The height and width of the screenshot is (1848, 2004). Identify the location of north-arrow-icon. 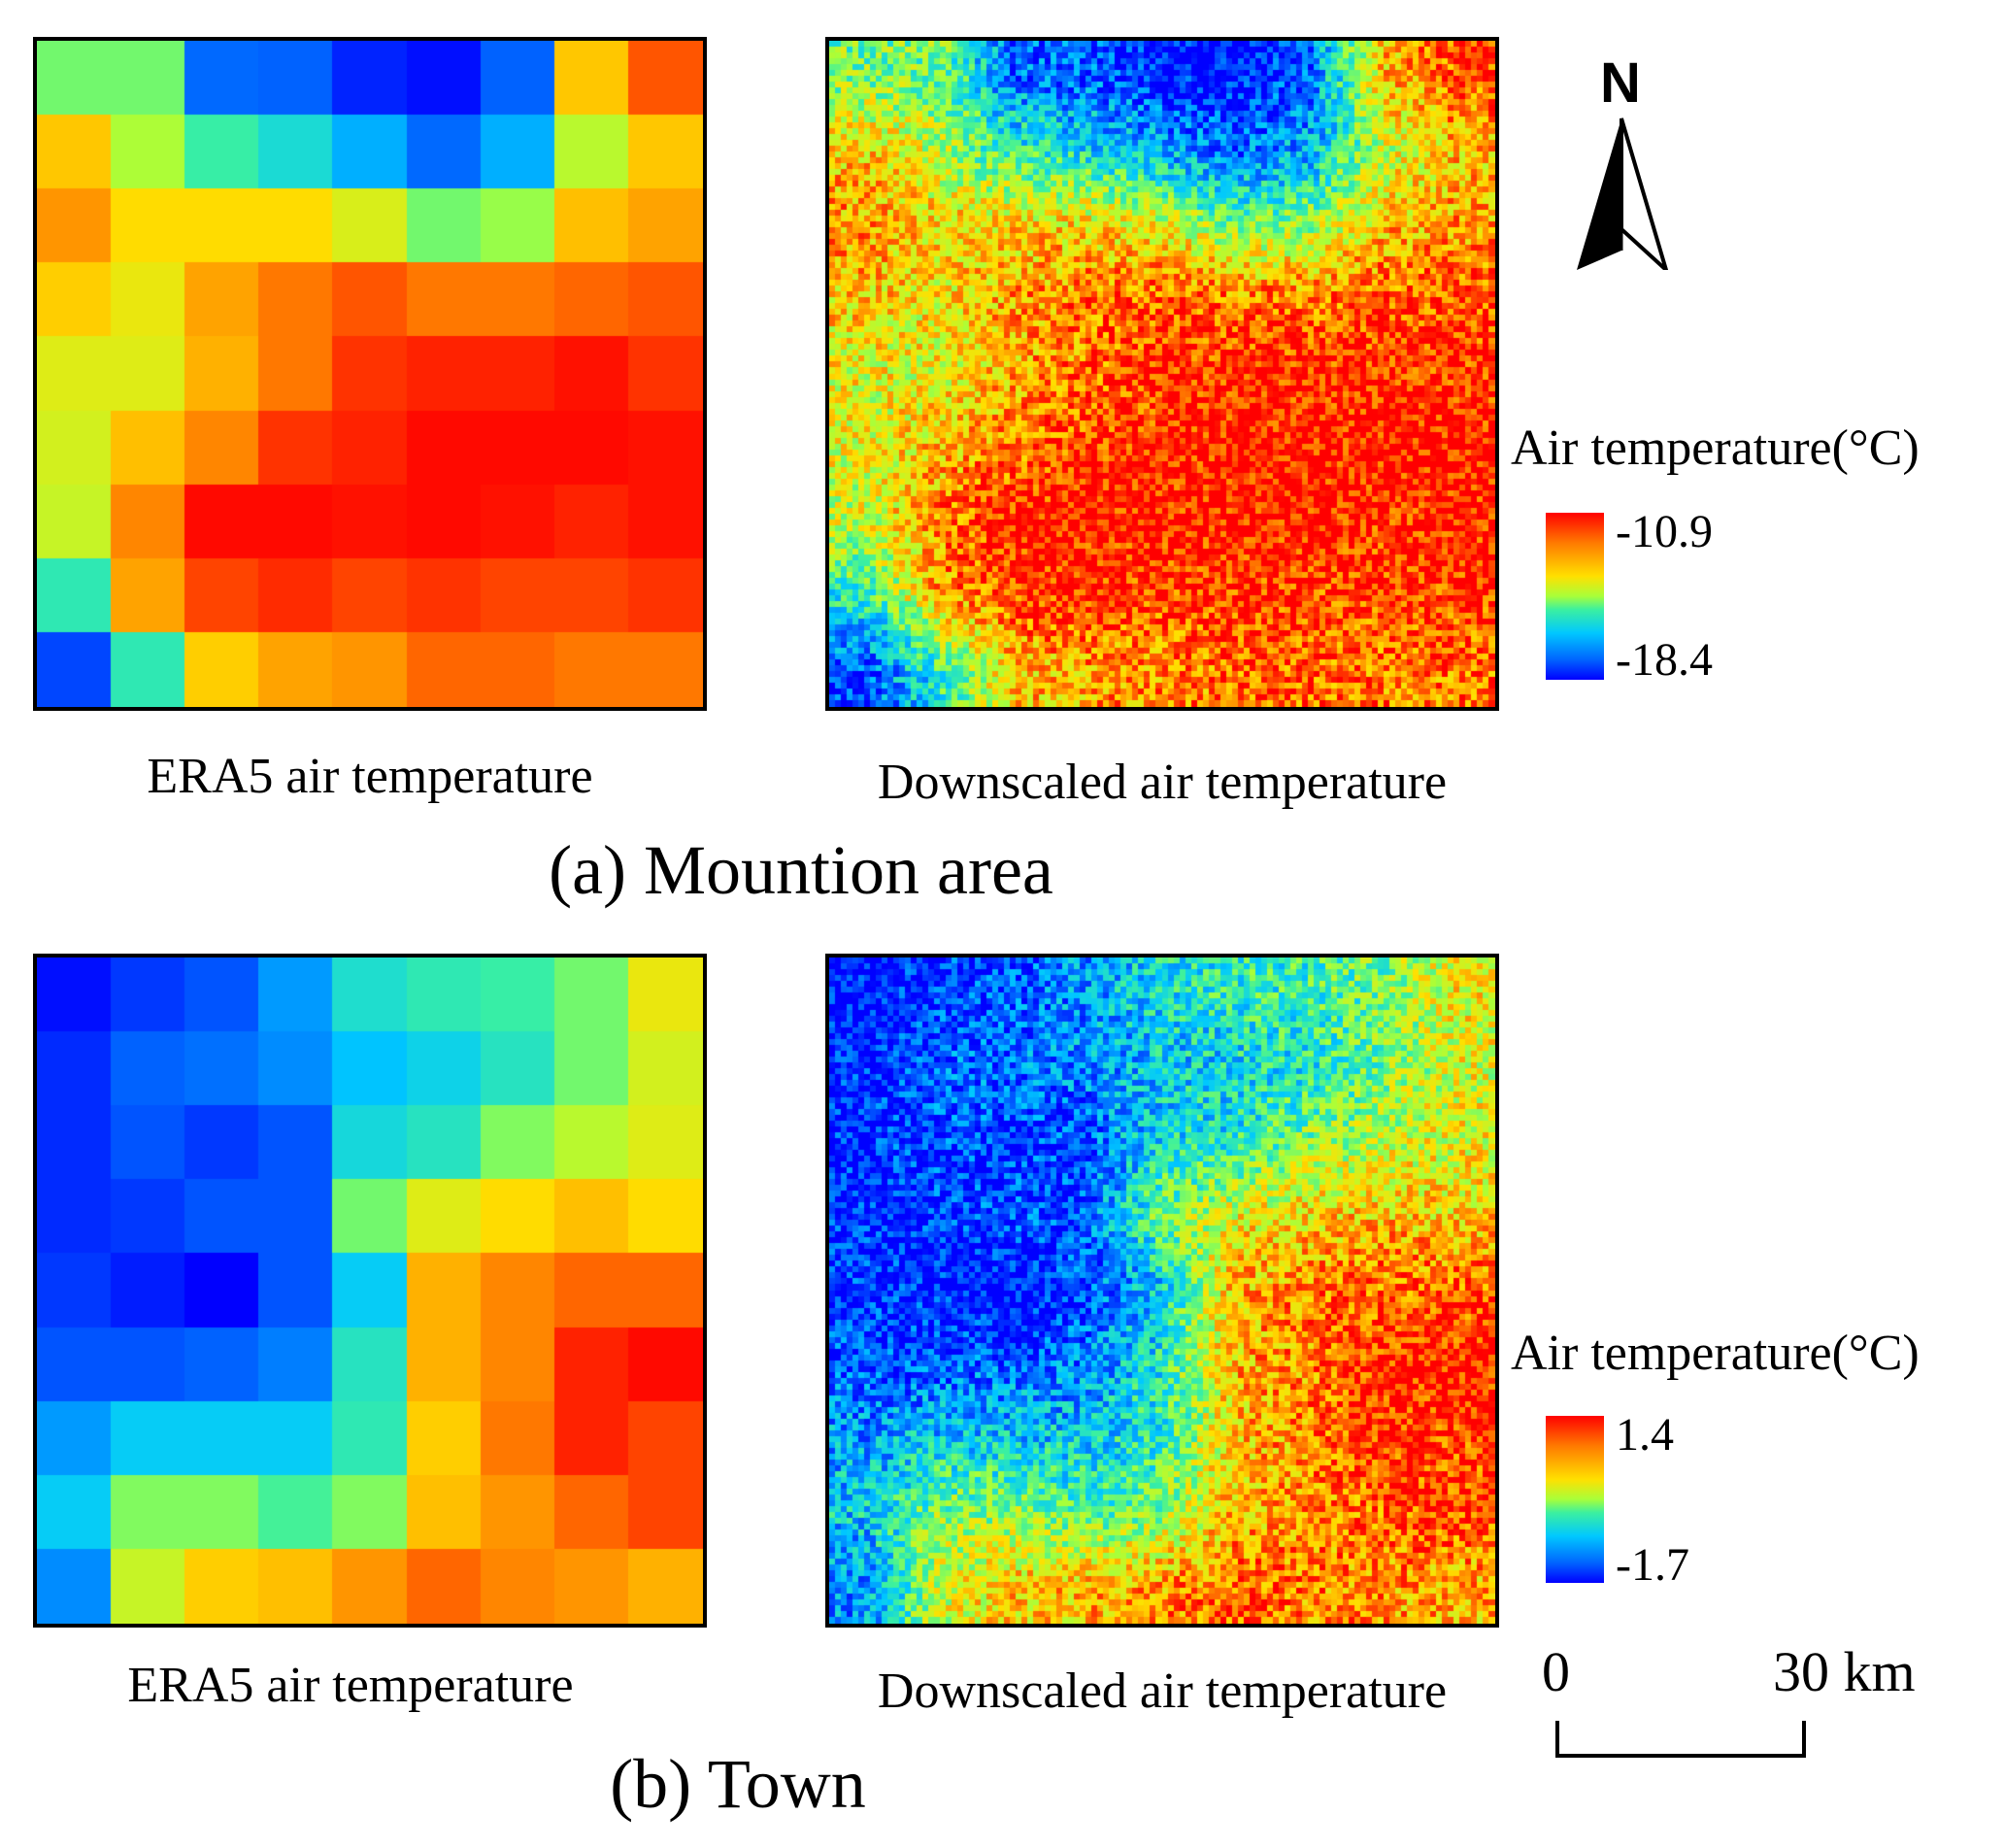
(1623, 194).